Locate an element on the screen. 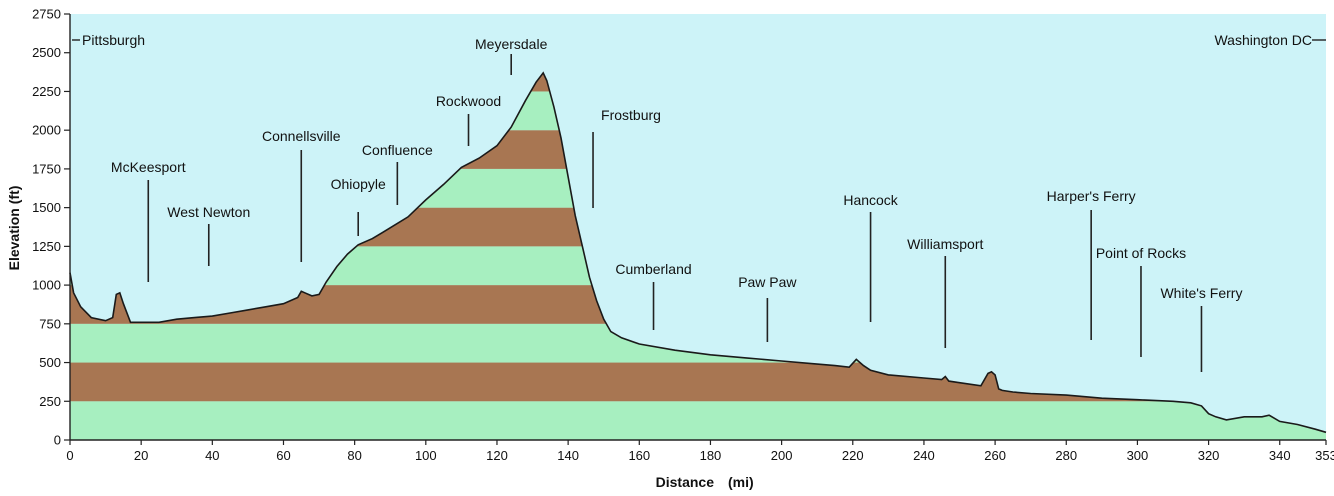 This screenshot has height=496, width=1334. y-tick-label: 1250 is located at coordinates (46, 246).